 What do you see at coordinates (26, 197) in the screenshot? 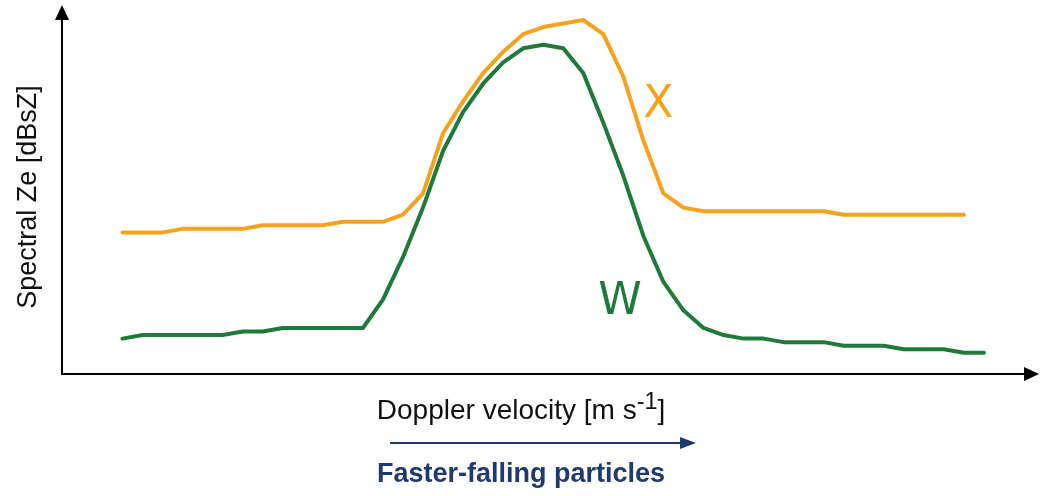
I see `y-axis-title: Spectral Ze [dBsZ]` at bounding box center [26, 197].